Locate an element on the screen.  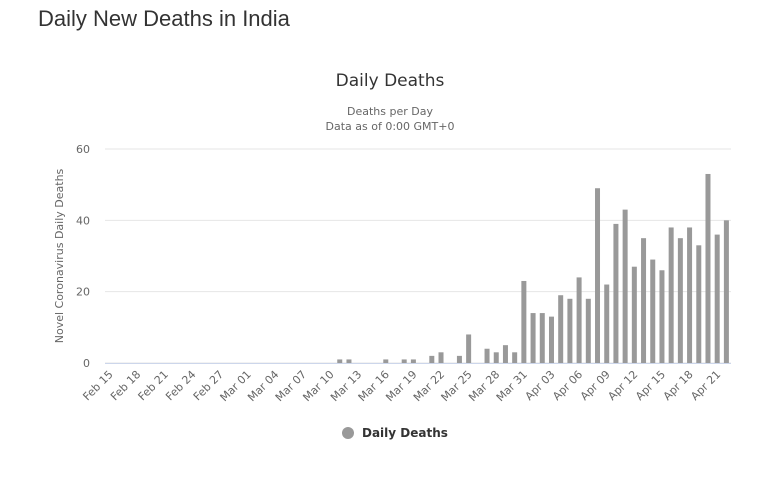
legend-symbol is located at coordinates (348, 433).